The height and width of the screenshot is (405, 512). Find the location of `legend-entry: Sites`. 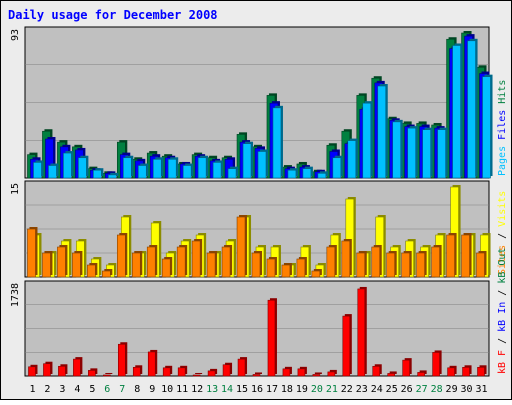

legend-entry: Sites is located at coordinates (502, 260).